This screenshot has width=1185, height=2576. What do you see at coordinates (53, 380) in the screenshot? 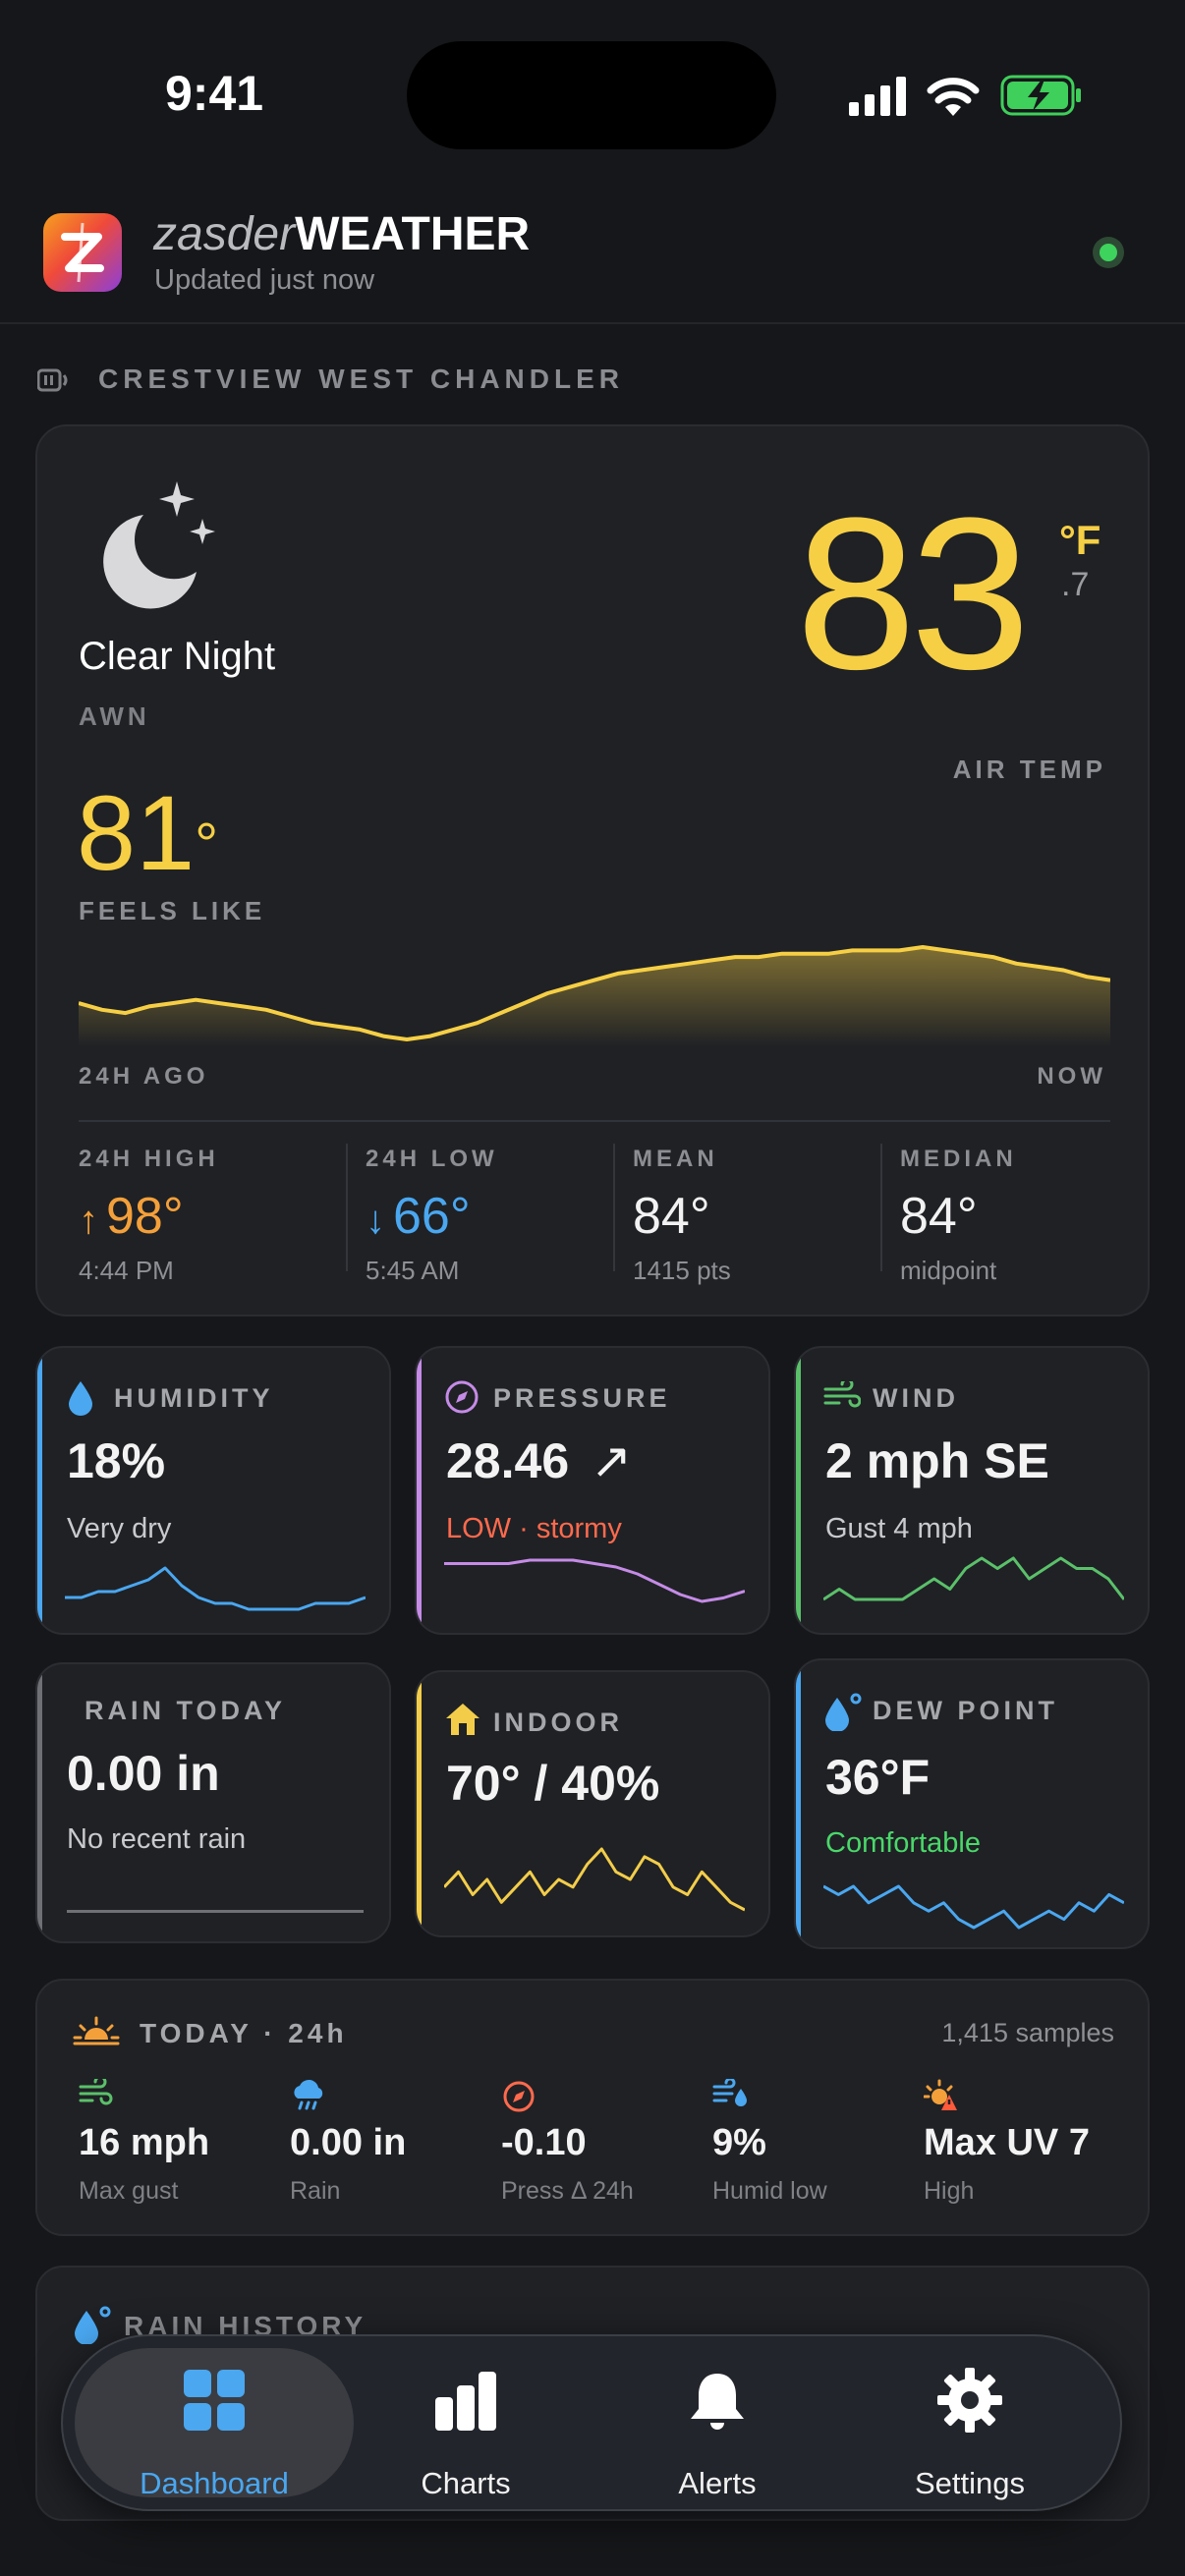
I see `station-icon` at bounding box center [53, 380].